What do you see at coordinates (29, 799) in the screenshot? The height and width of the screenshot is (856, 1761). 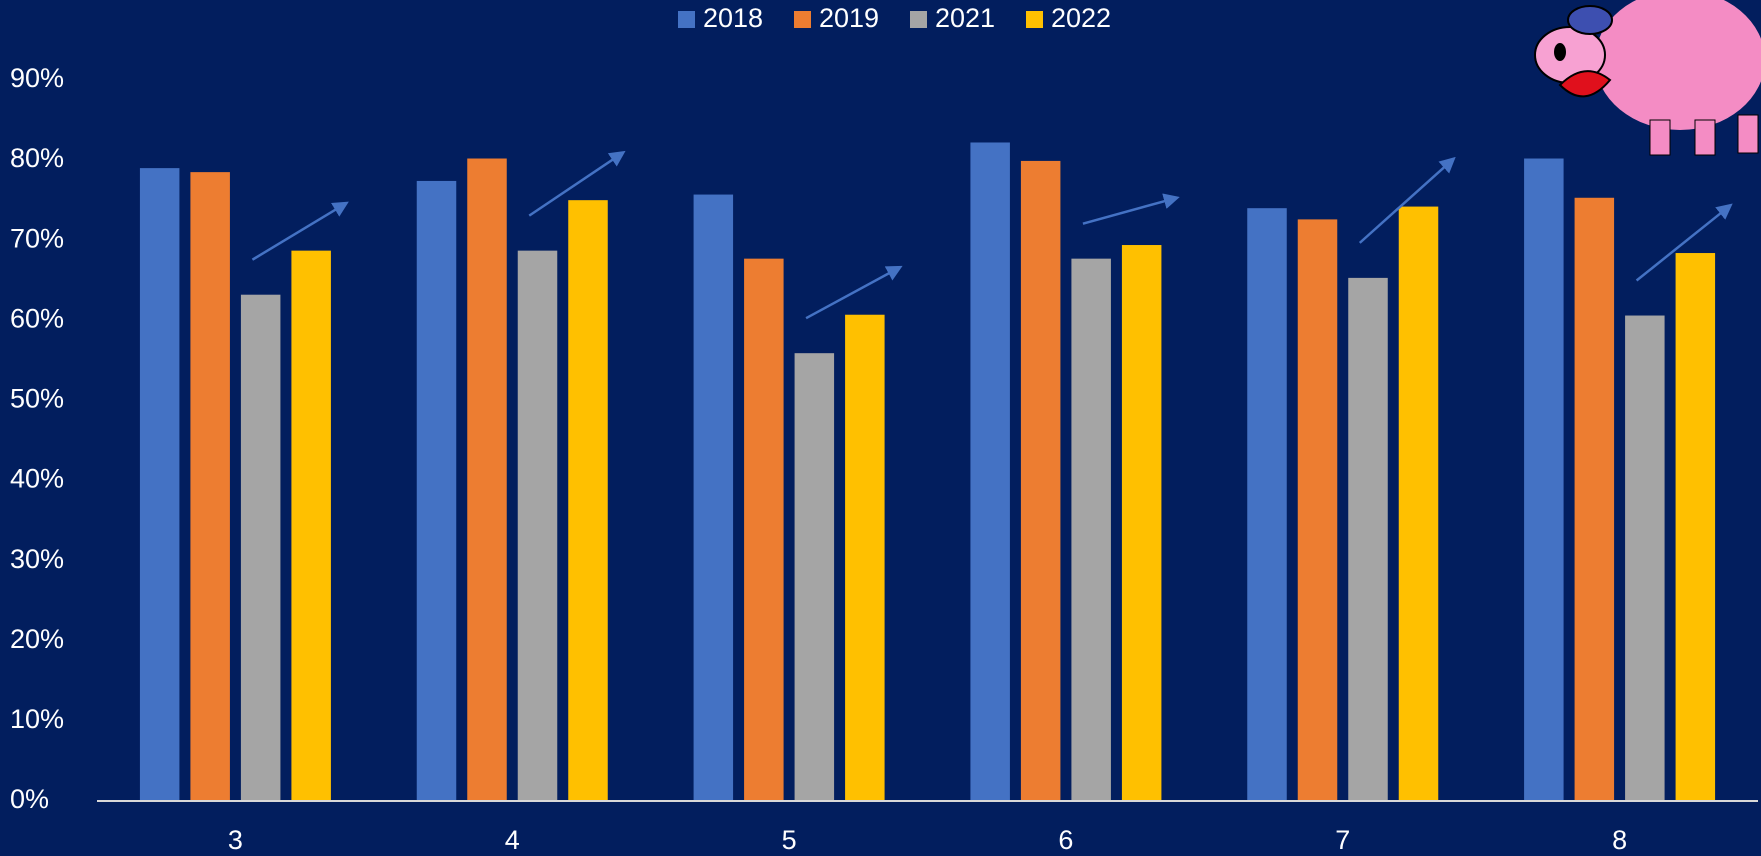 I see `y-tick-label: 0%` at bounding box center [29, 799].